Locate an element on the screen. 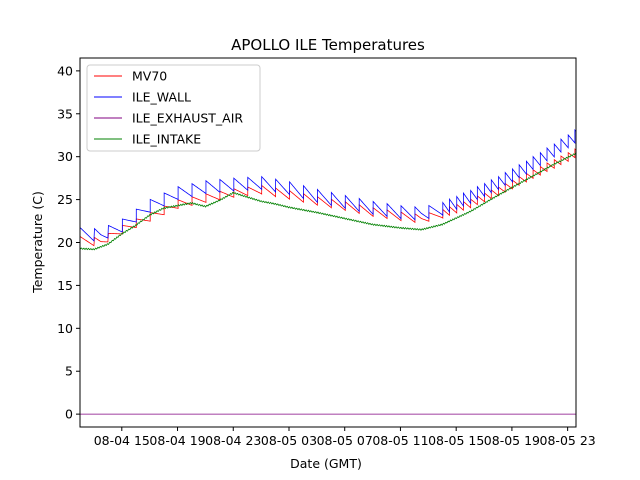 This screenshot has height=480, width=640. y-tick-label: 0 is located at coordinates (69, 414).